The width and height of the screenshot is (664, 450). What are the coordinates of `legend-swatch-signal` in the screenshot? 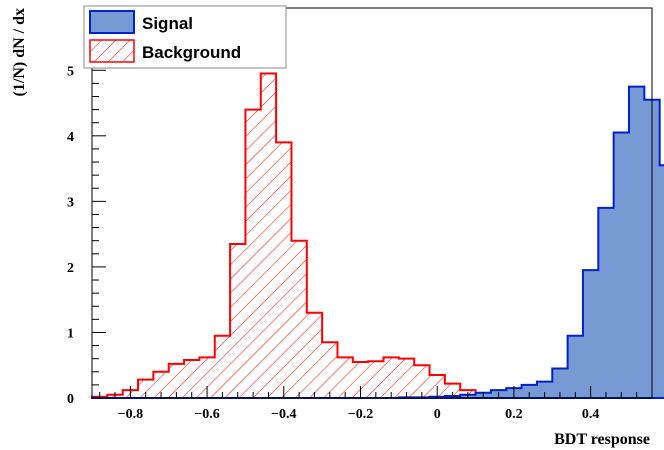 It's located at (112, 22).